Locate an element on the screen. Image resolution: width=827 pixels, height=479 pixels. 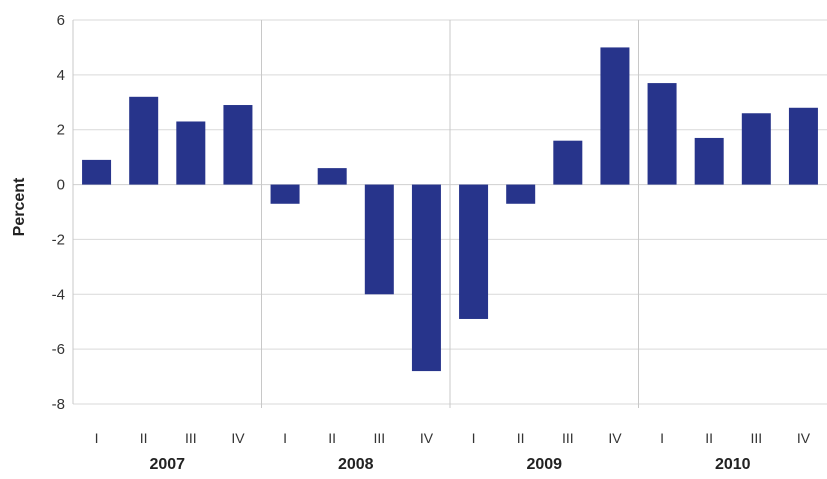
y-tick-label: 0 is located at coordinates (61, 185).